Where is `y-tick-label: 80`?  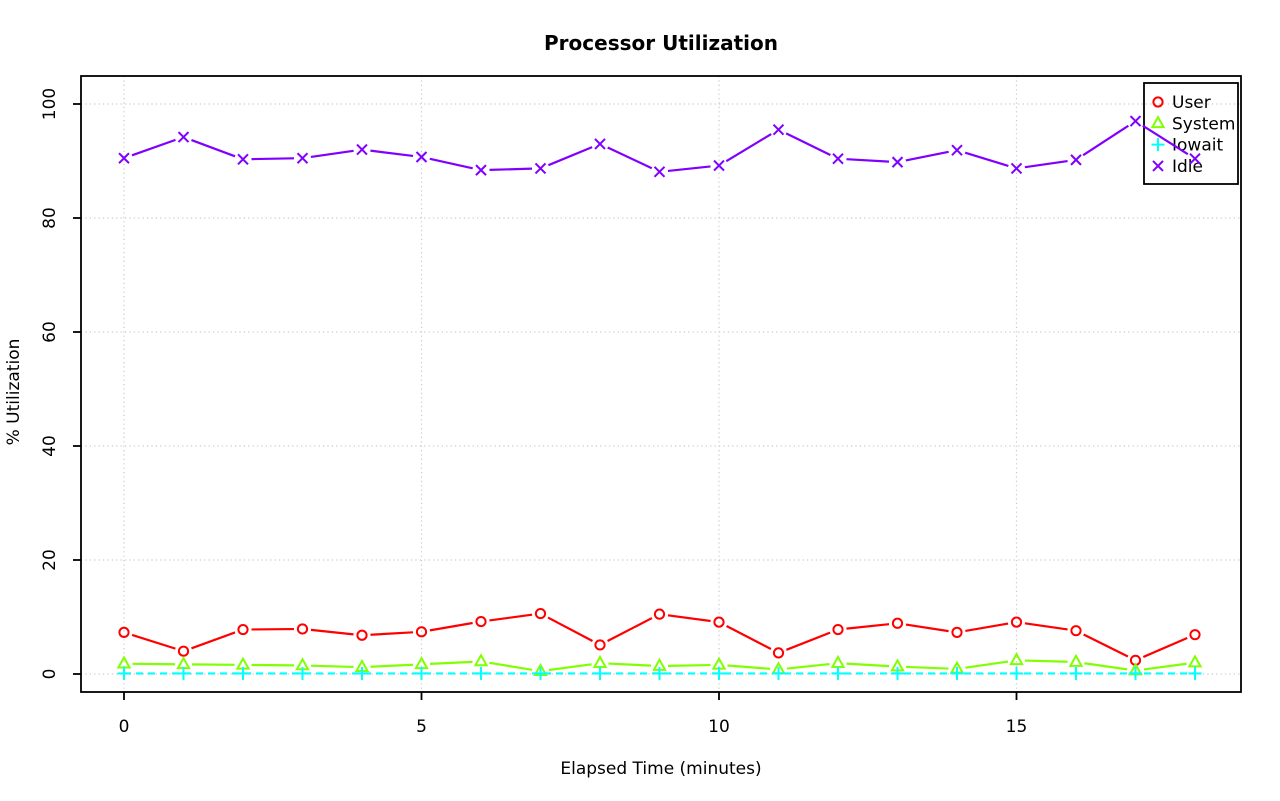
y-tick-label: 80 is located at coordinates (50, 218).